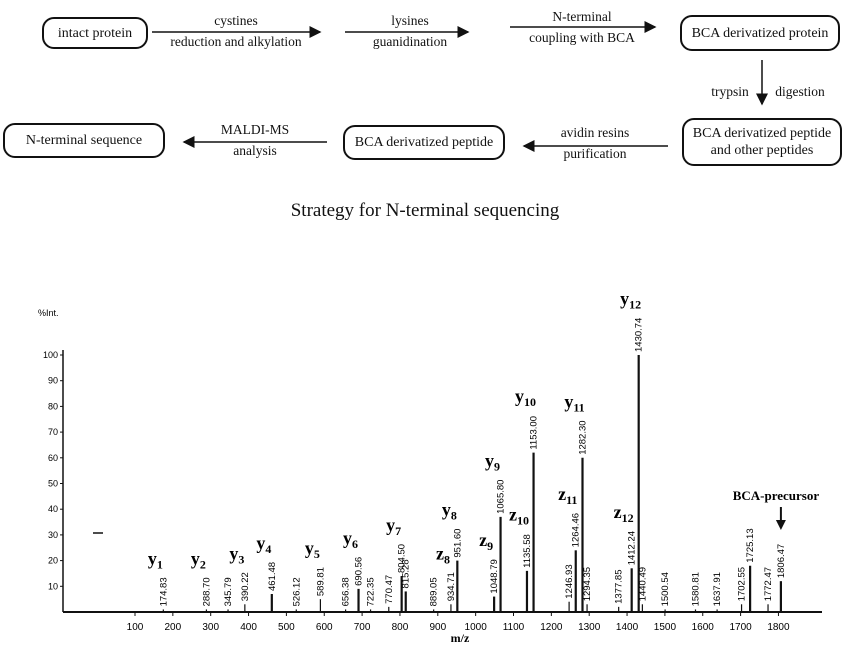  What do you see at coordinates (451, 586) in the screenshot?
I see `peak-label: 934.71` at bounding box center [451, 586].